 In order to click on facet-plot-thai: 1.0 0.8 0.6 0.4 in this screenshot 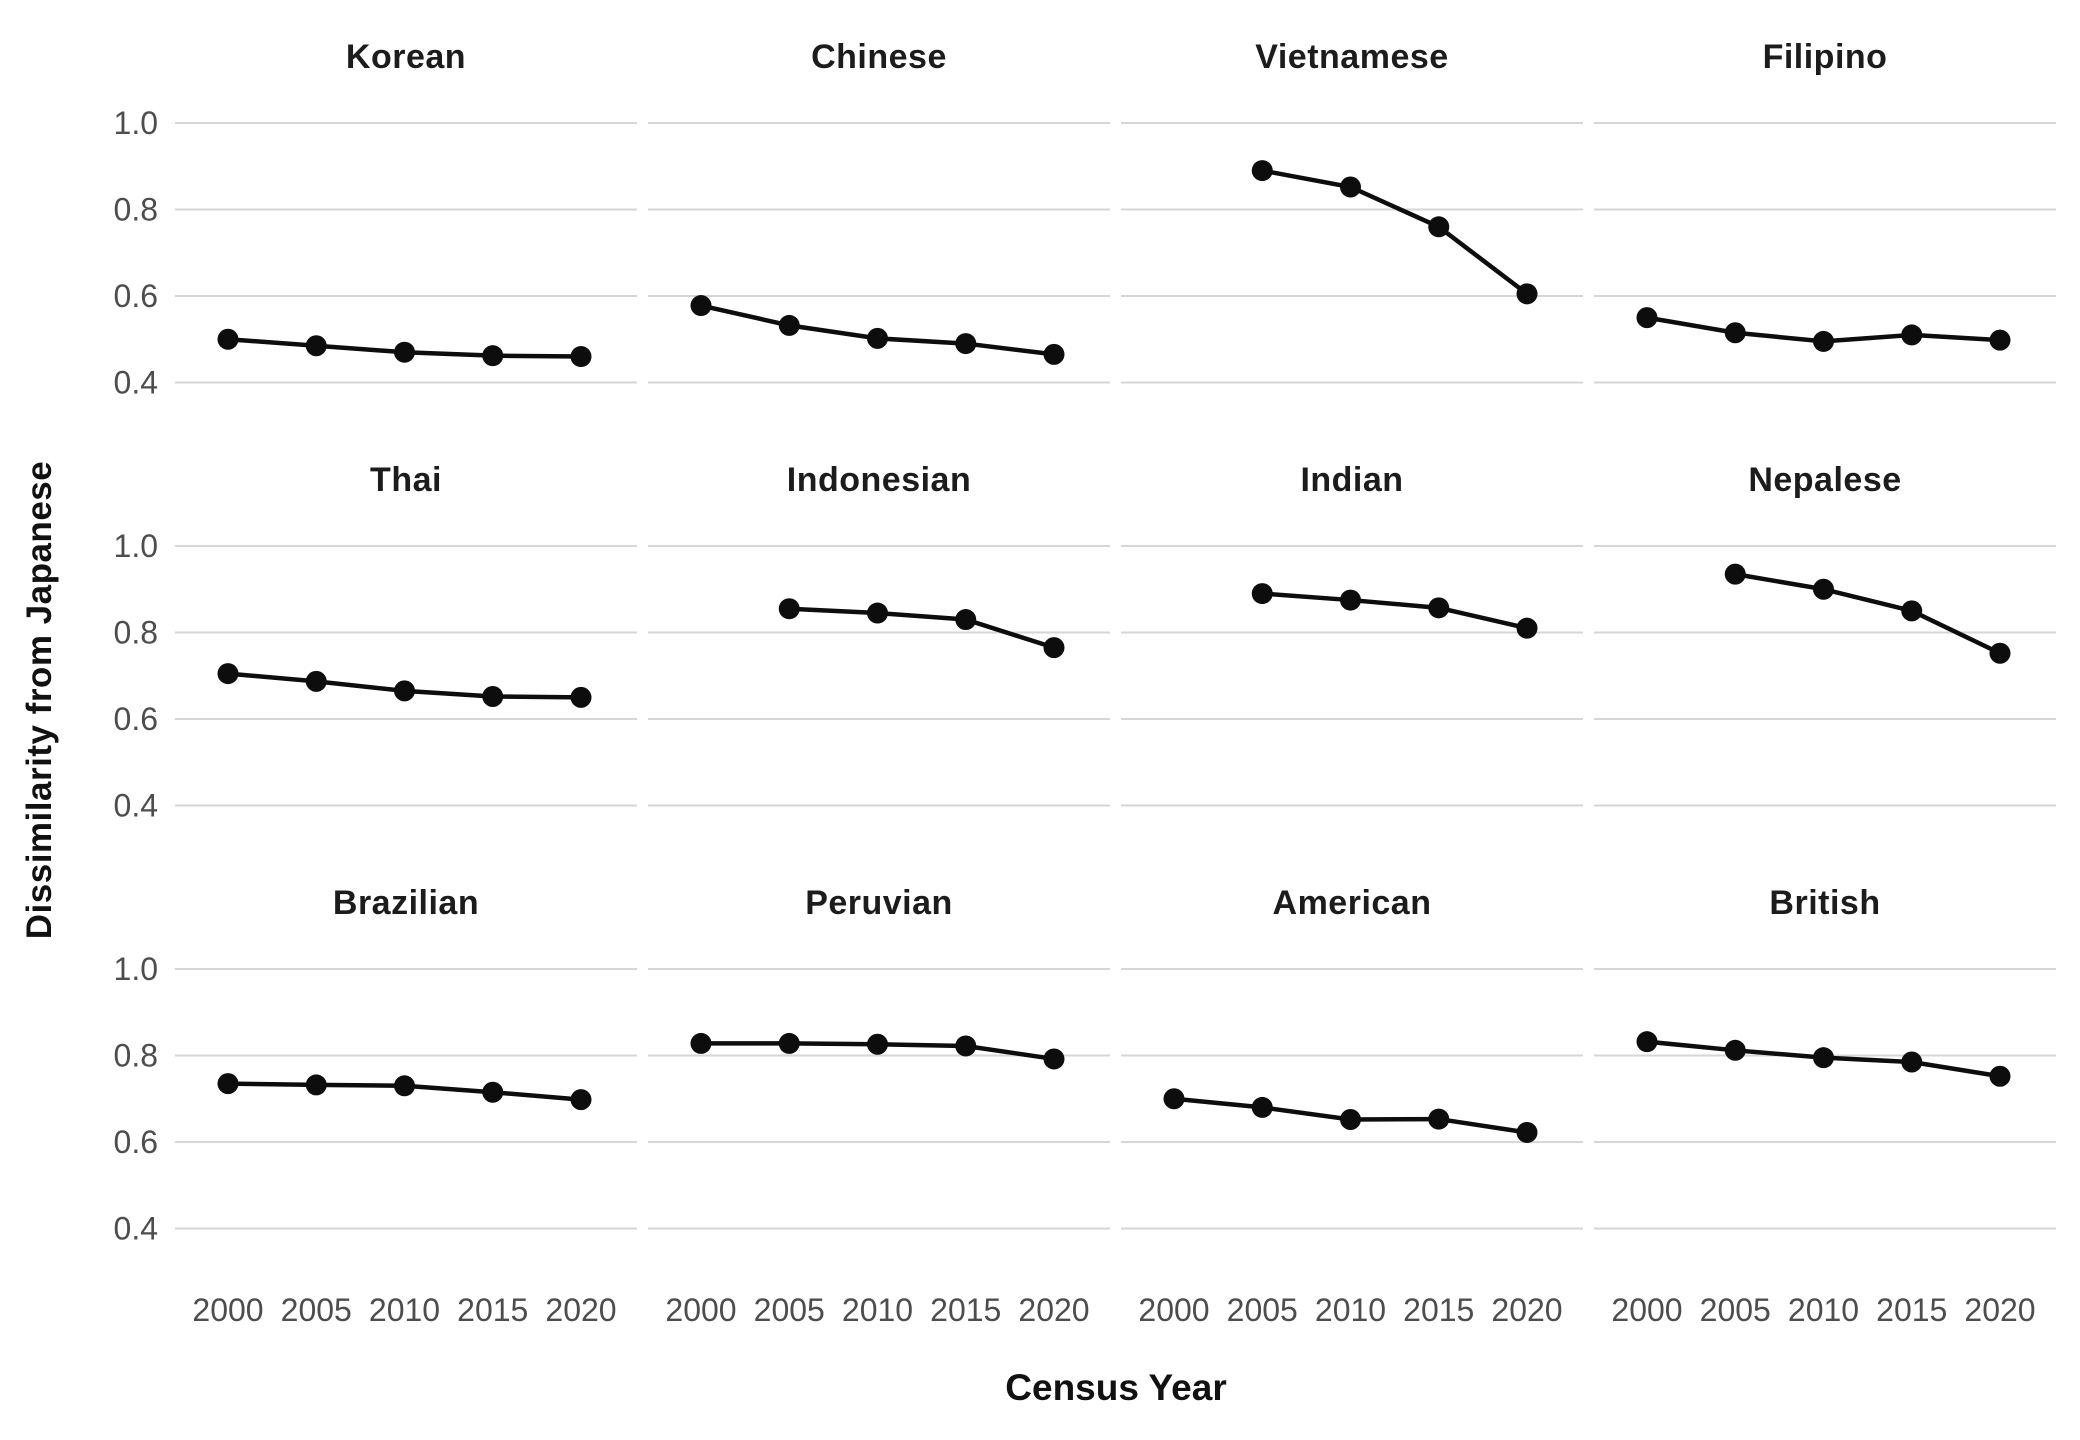, I will do `click(375, 676)`.